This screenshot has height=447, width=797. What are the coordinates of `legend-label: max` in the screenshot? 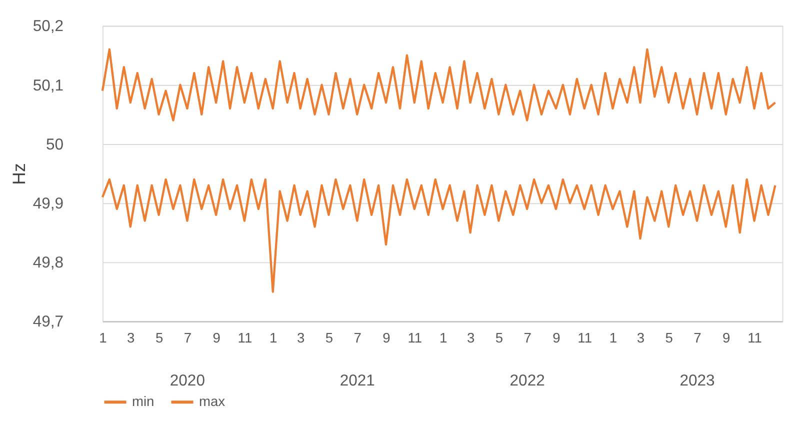 It's located at (212, 402).